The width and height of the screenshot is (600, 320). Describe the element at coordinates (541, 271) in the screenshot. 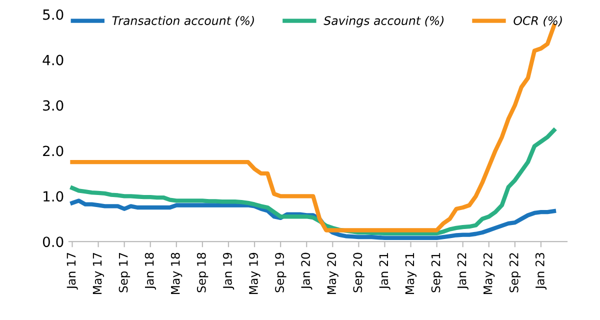

I see `x-tick-label: Jan 23` at that location.